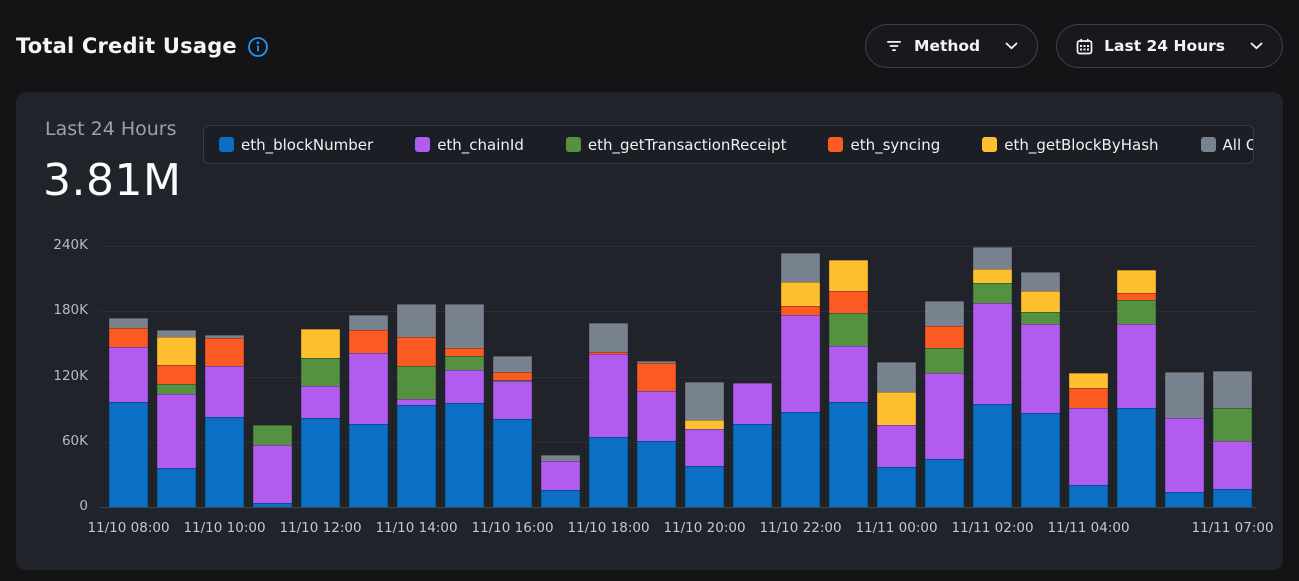  I want to click on chevron-down-icon, so click(1256, 46).